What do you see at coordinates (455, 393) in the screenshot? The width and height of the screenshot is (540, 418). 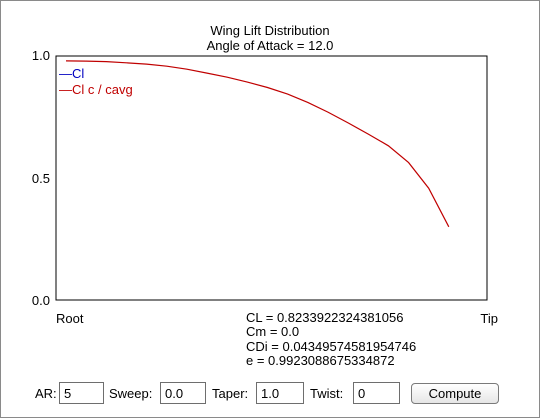 I see `compute-button: Compute` at bounding box center [455, 393].